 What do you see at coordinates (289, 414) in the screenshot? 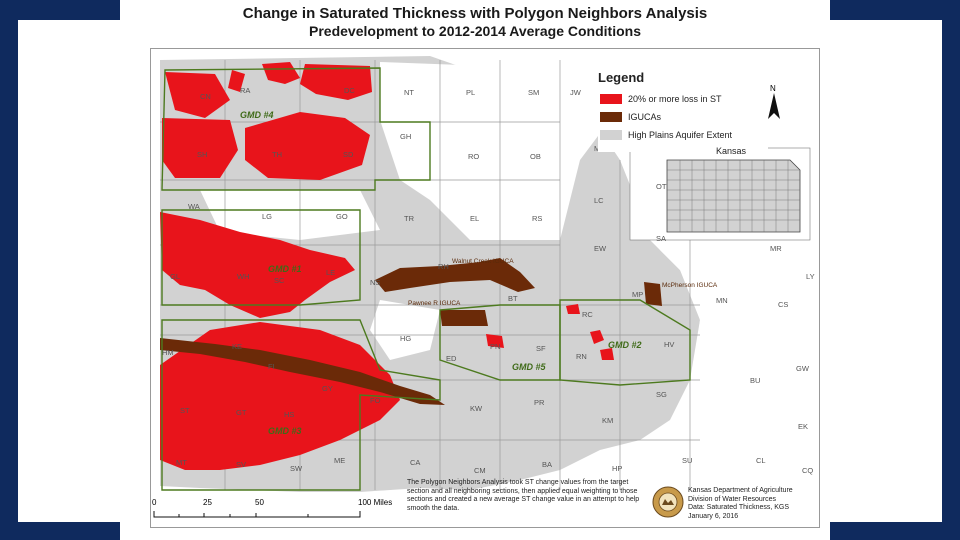
I see `county-label: HS` at bounding box center [289, 414].